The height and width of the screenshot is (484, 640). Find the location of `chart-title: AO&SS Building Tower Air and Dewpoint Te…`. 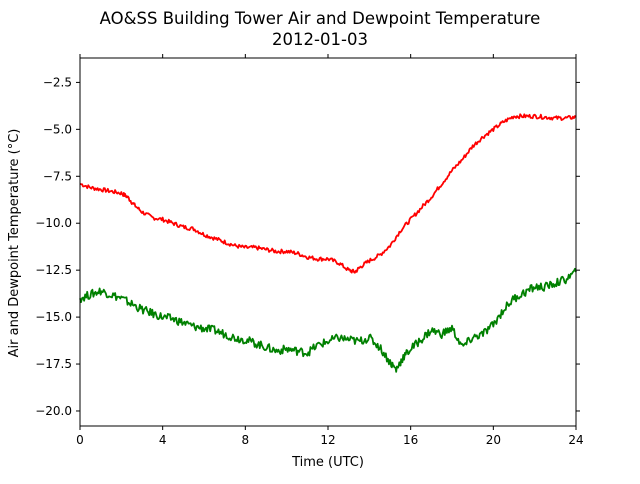

chart-title: AO&SS Building Tower Air and Dewpoint Te… is located at coordinates (320, 18).